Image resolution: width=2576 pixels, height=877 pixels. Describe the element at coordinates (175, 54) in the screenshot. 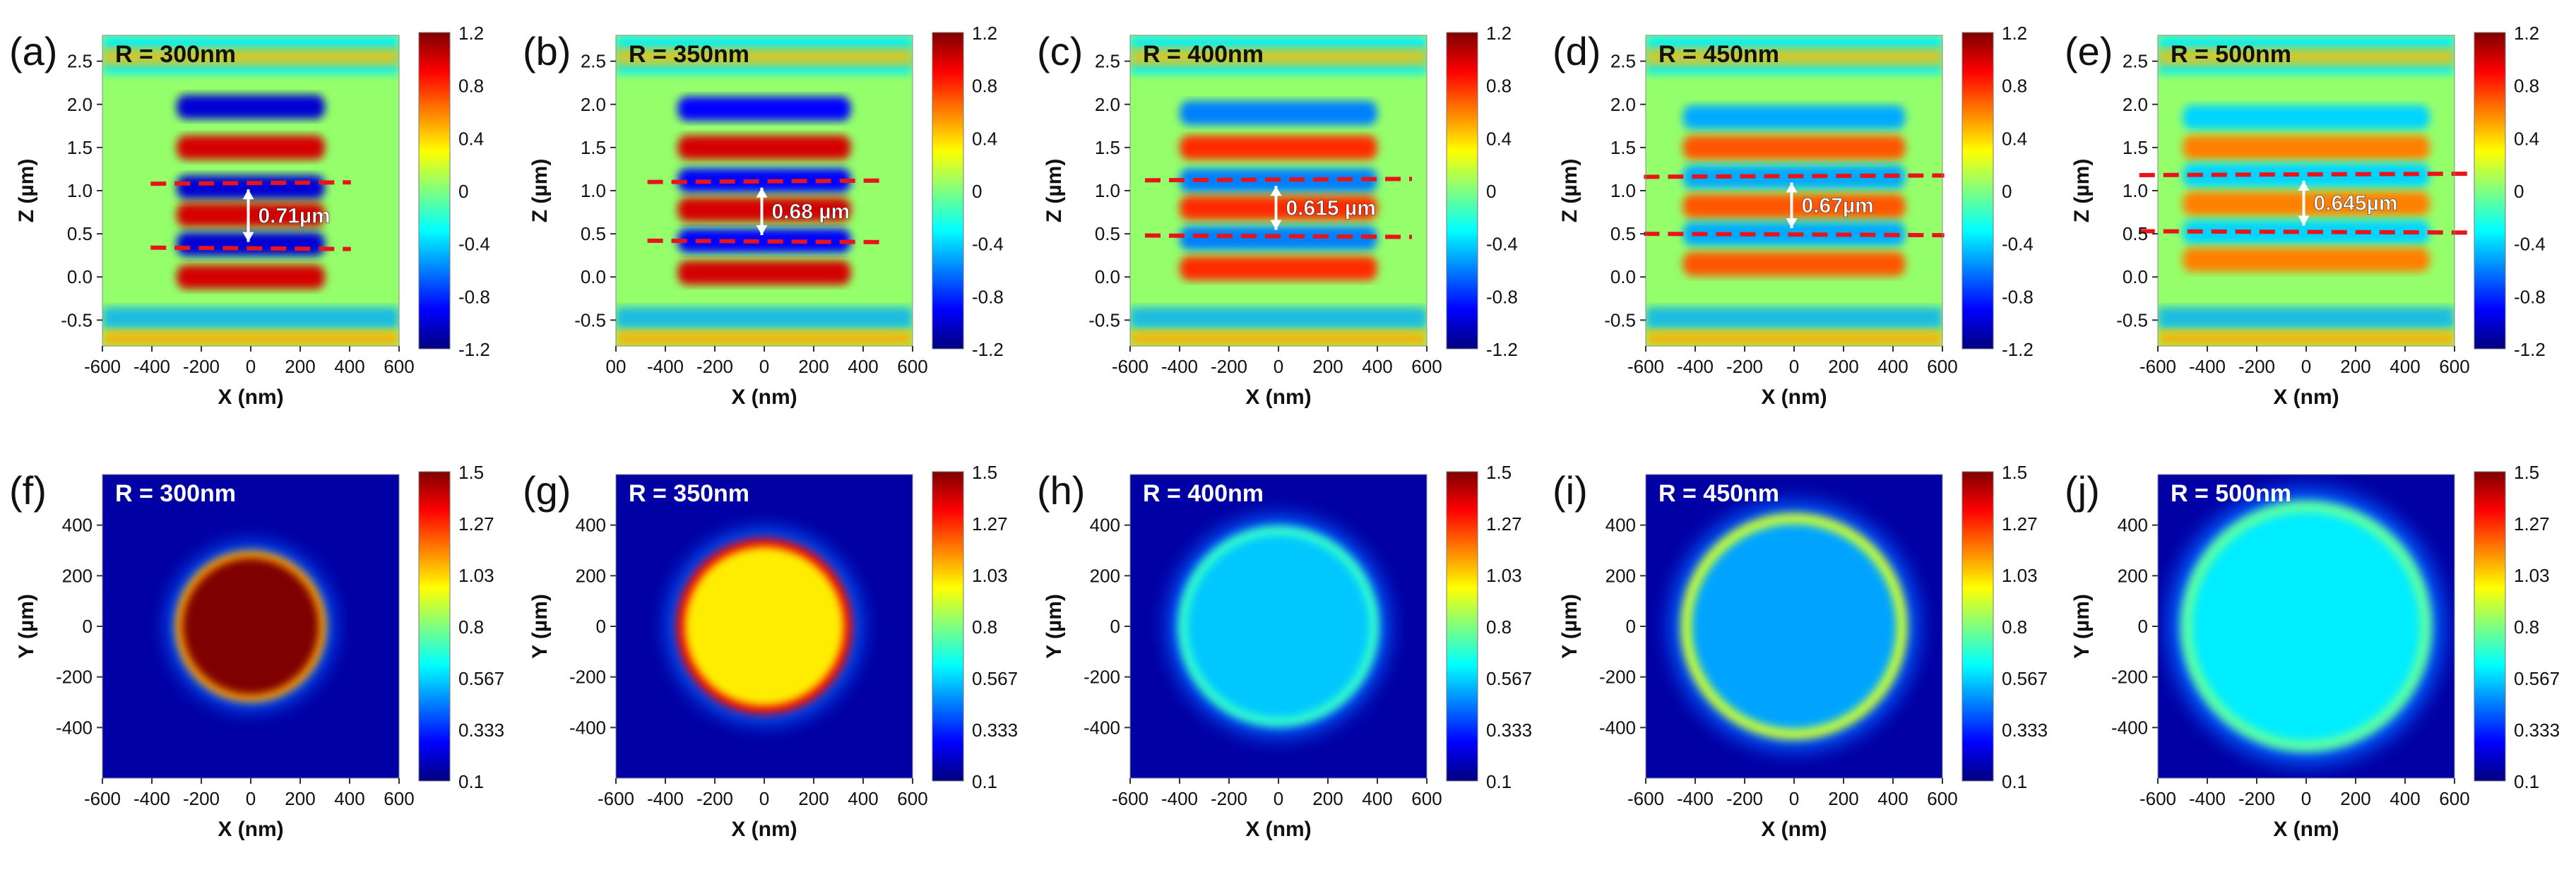

I see `radius-label: R = 300nm` at that location.